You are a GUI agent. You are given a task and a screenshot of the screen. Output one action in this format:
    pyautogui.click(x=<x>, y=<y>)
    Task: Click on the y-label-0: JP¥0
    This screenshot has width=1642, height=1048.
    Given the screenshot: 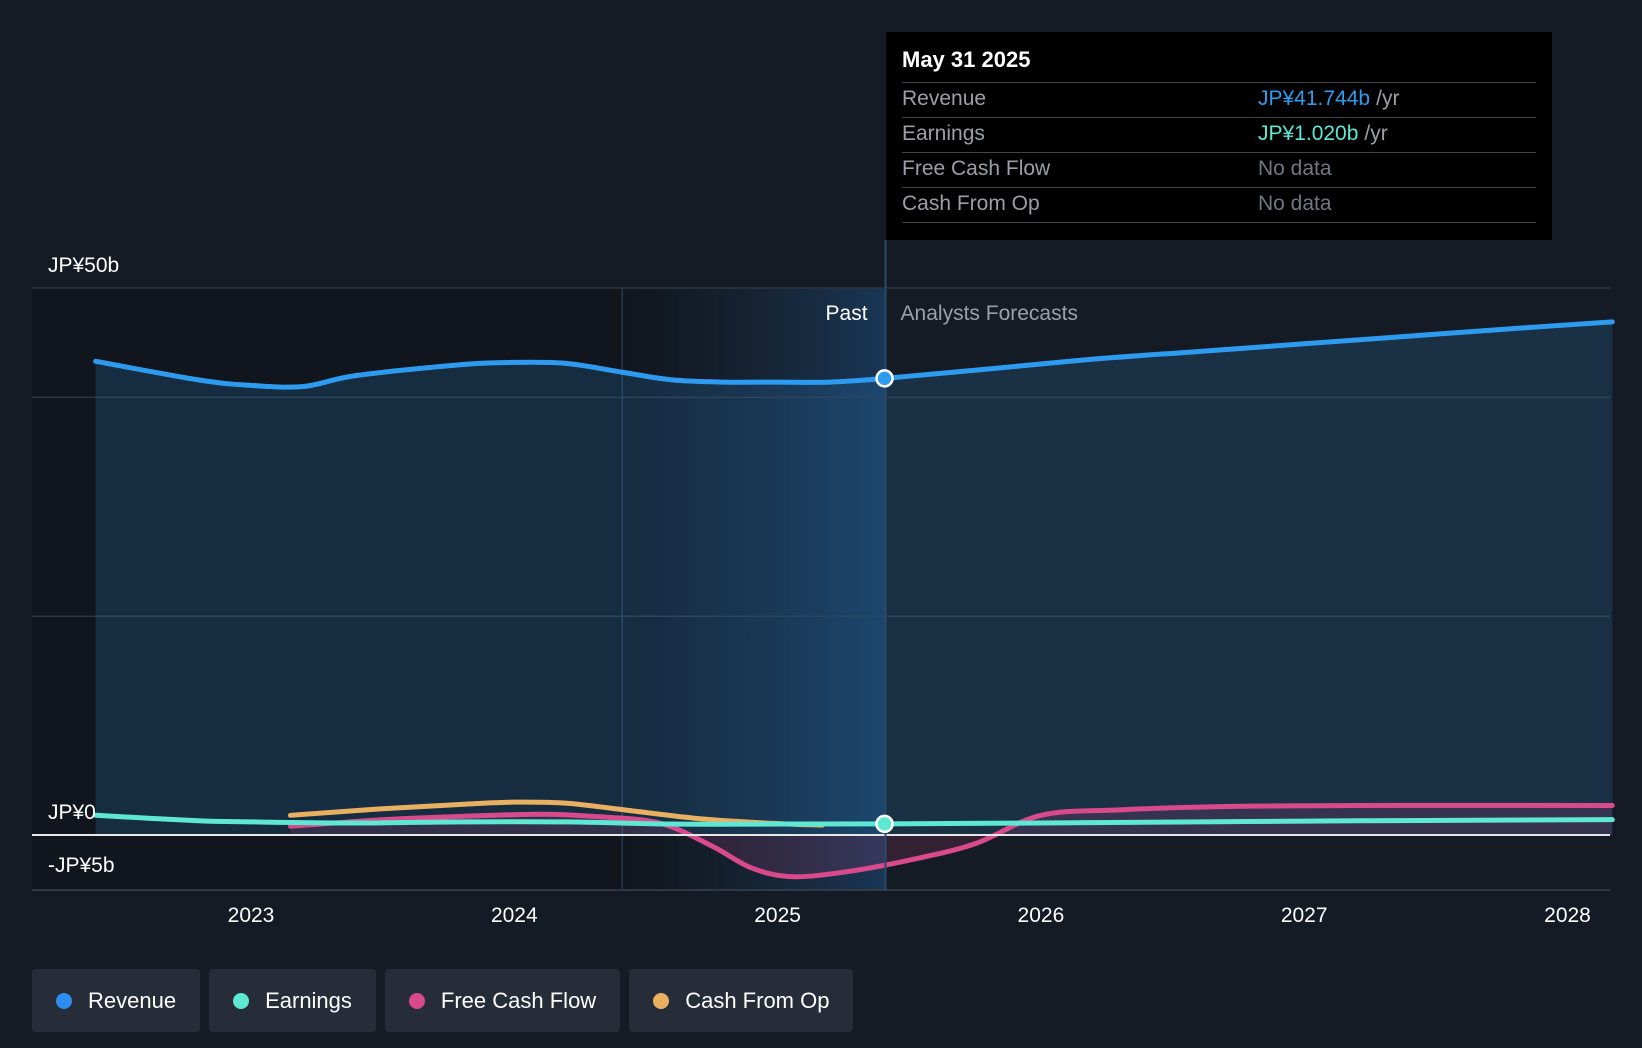 What is the action you would take?
    pyautogui.click(x=72, y=812)
    